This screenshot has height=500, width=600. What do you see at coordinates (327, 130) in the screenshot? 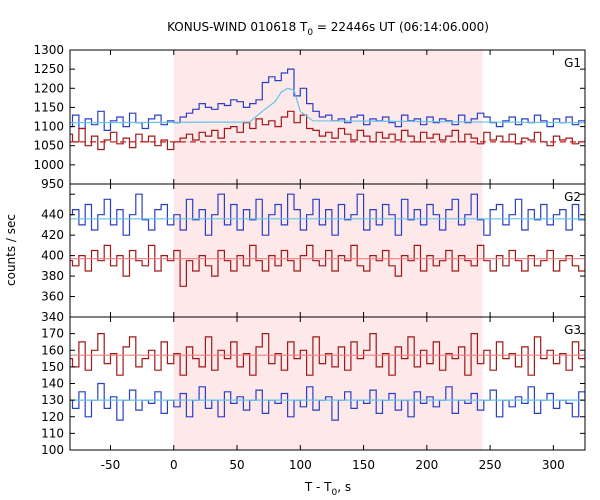
I see `panel-g1-series-red` at bounding box center [327, 130].